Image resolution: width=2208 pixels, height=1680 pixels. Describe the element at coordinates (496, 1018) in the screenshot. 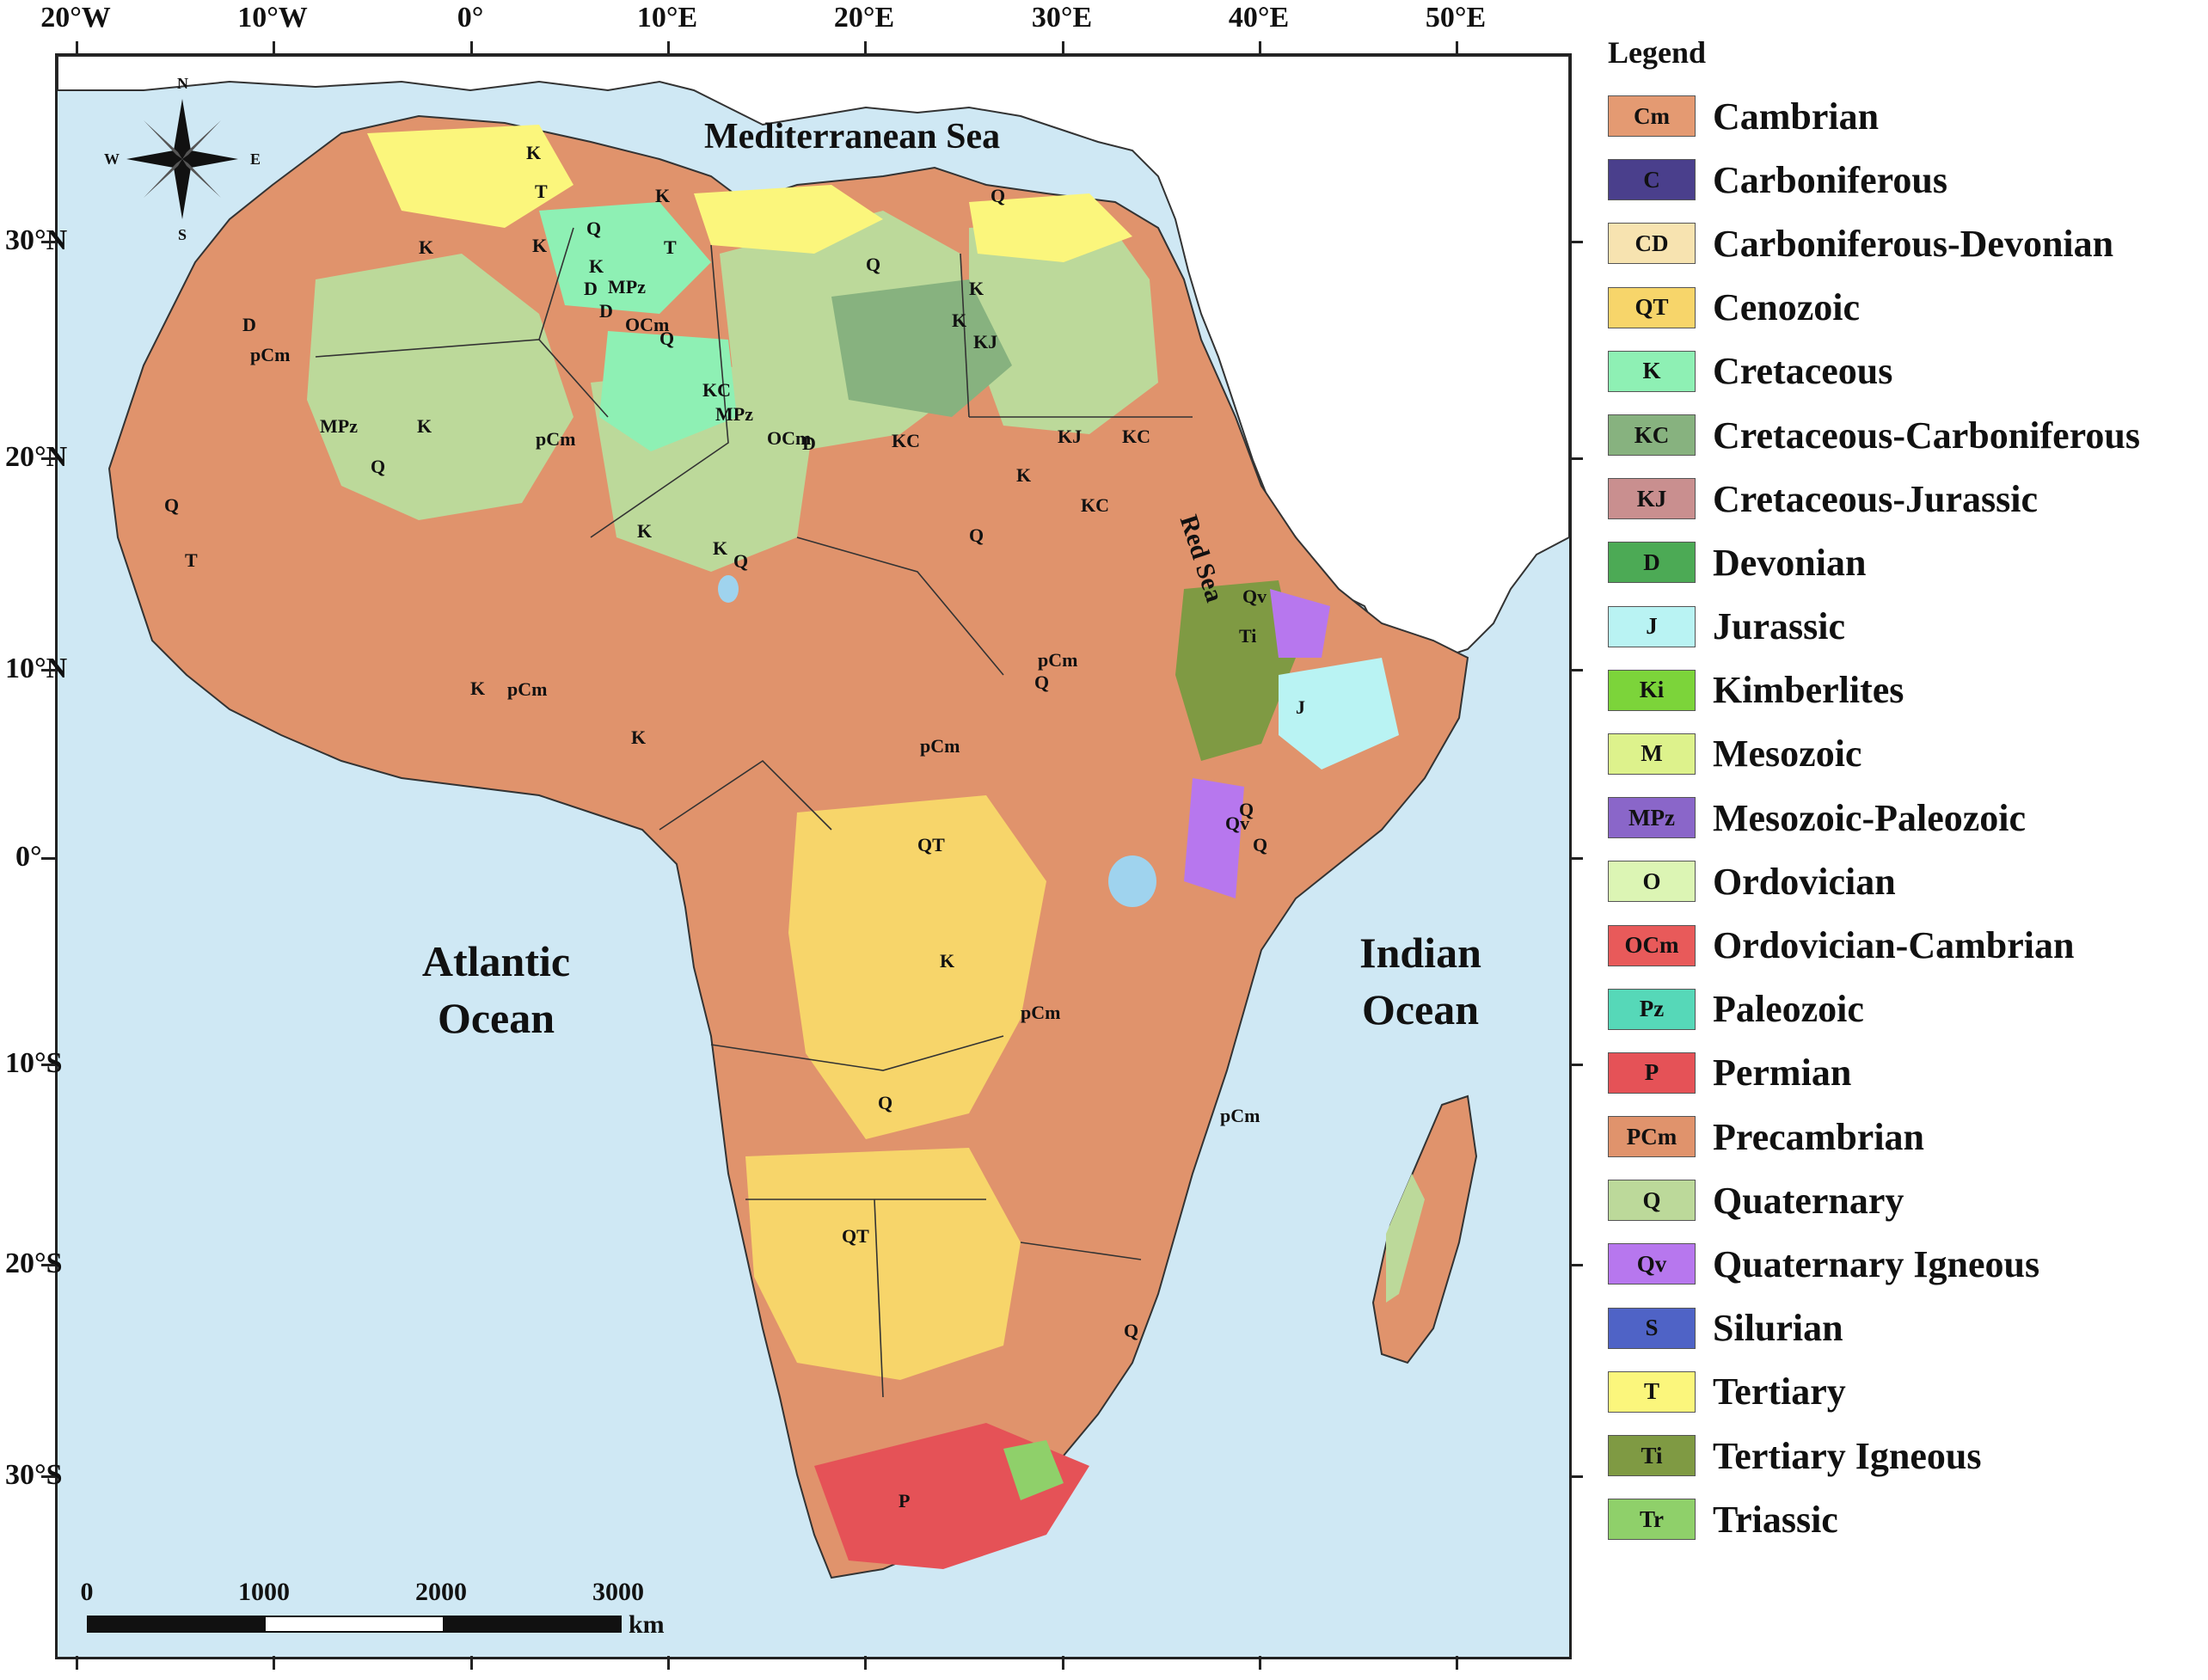

I see `atlantic-line2: Ocean` at that location.